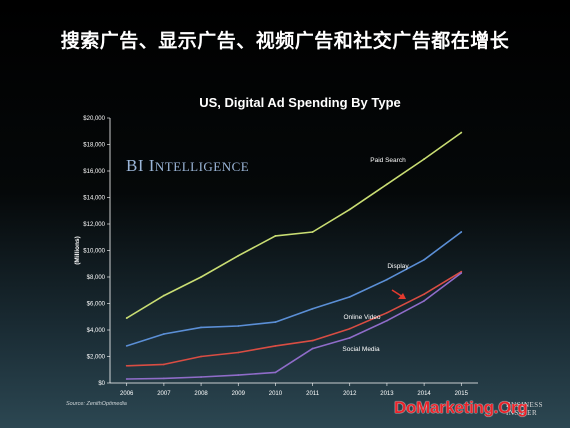 Image resolution: width=570 pixels, height=428 pixels. I want to click on y-tick-label: $8,000, so click(96, 278).